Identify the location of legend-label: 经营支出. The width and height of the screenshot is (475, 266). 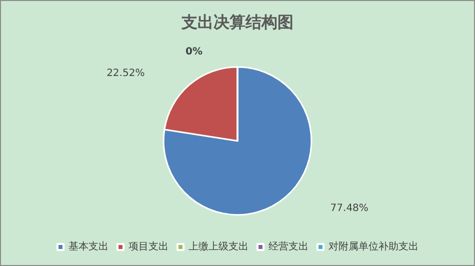
(288, 246).